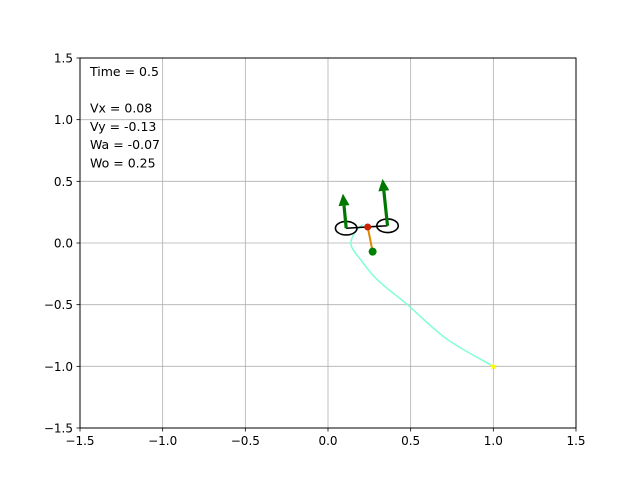 The width and height of the screenshot is (640, 480). I want to click on trajectory-layer, so click(424, 296).